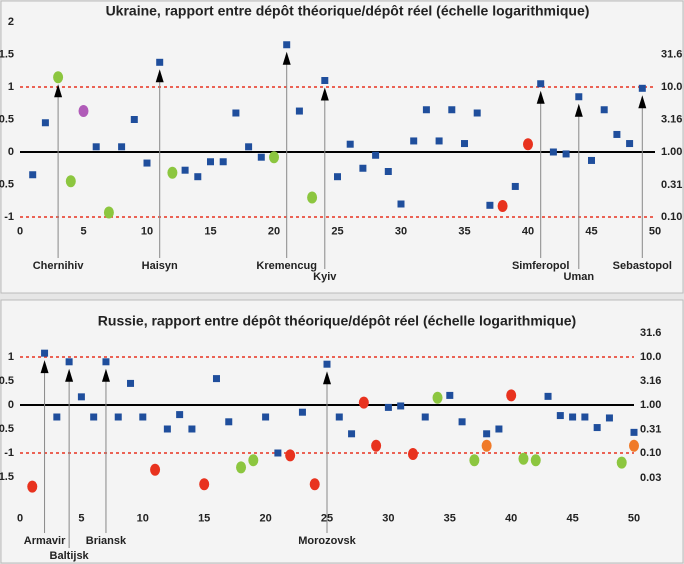 Image resolution: width=684 pixels, height=564 pixels. Describe the element at coordinates (540, 266) in the screenshot. I see `annotation-label: Simferopol` at that location.